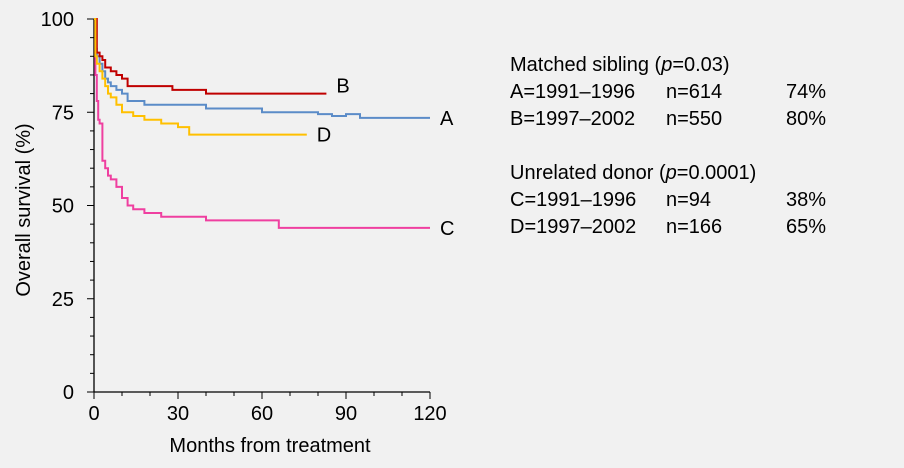  Describe the element at coordinates (386, 158) in the screenshot. I see `curve-label-layer: A B C D` at that location.